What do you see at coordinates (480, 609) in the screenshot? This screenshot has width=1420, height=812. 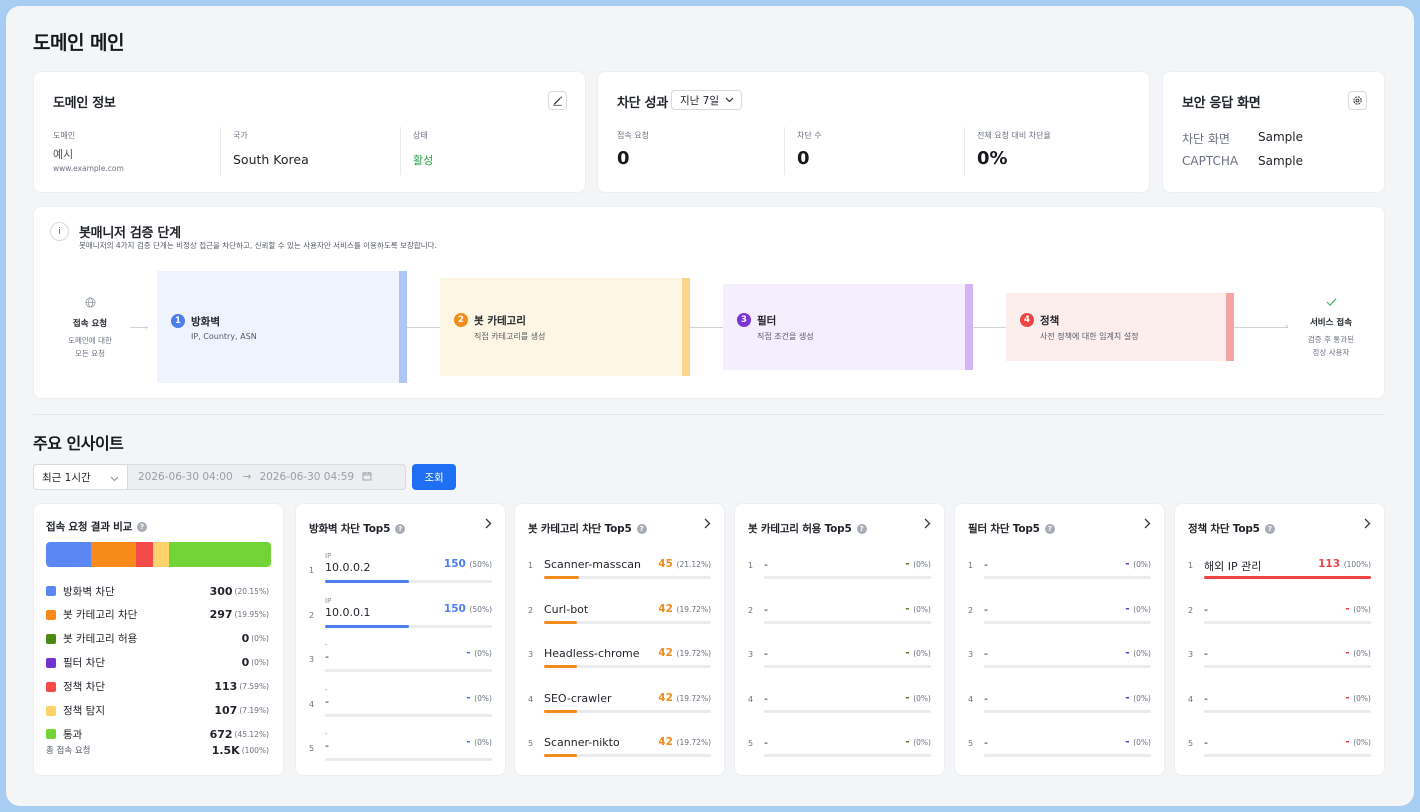 I see `row-pct: (50%)` at bounding box center [480, 609].